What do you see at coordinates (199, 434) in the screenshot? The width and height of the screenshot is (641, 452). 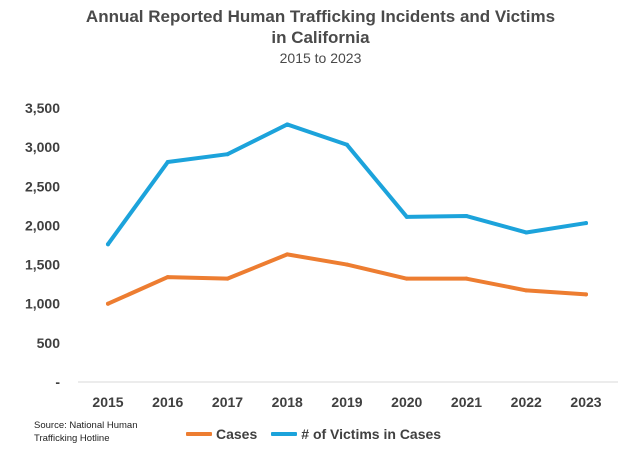 I see `legend-swatch-cases` at bounding box center [199, 434].